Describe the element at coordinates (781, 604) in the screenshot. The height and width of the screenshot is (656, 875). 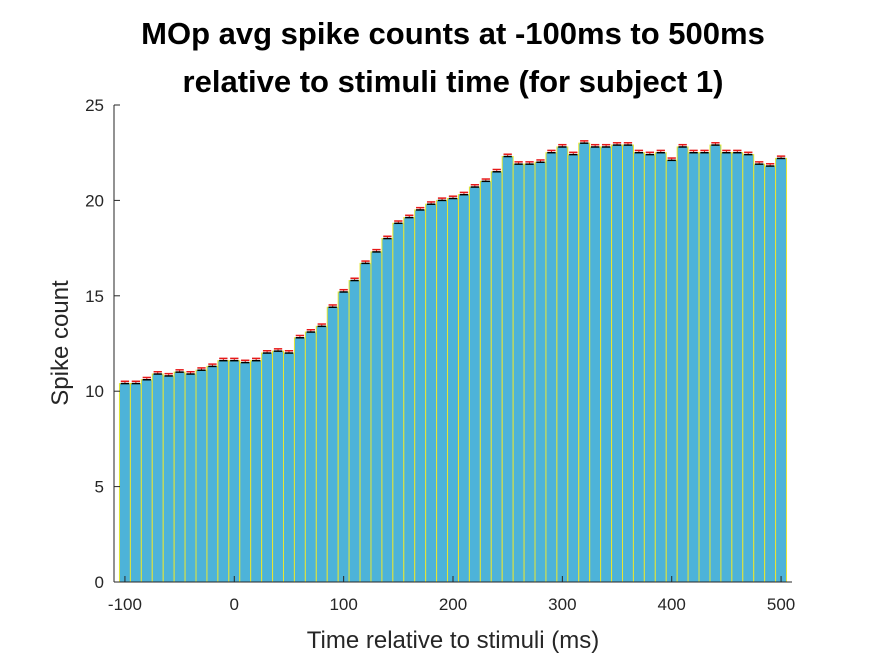
I see `x-tick-label: 500` at that location.